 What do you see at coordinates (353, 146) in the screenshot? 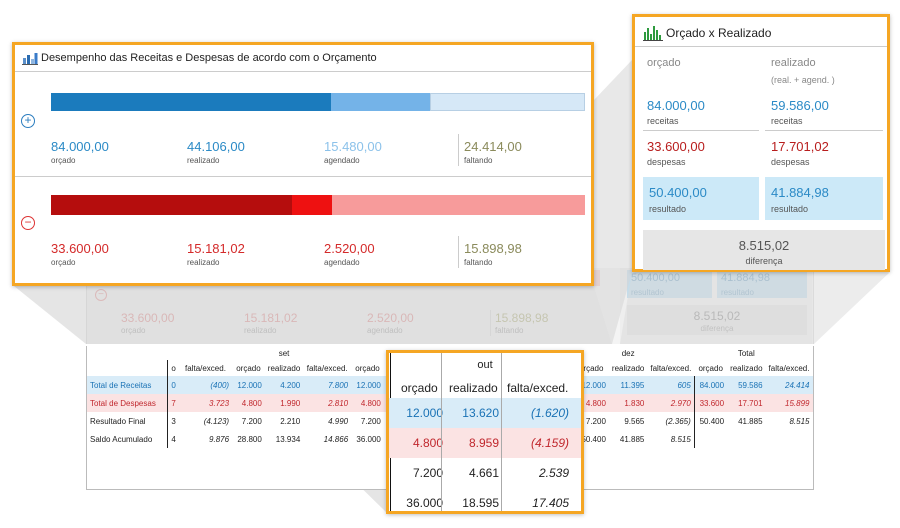
I see `receitas-agendado: 15.480,00` at bounding box center [353, 146].